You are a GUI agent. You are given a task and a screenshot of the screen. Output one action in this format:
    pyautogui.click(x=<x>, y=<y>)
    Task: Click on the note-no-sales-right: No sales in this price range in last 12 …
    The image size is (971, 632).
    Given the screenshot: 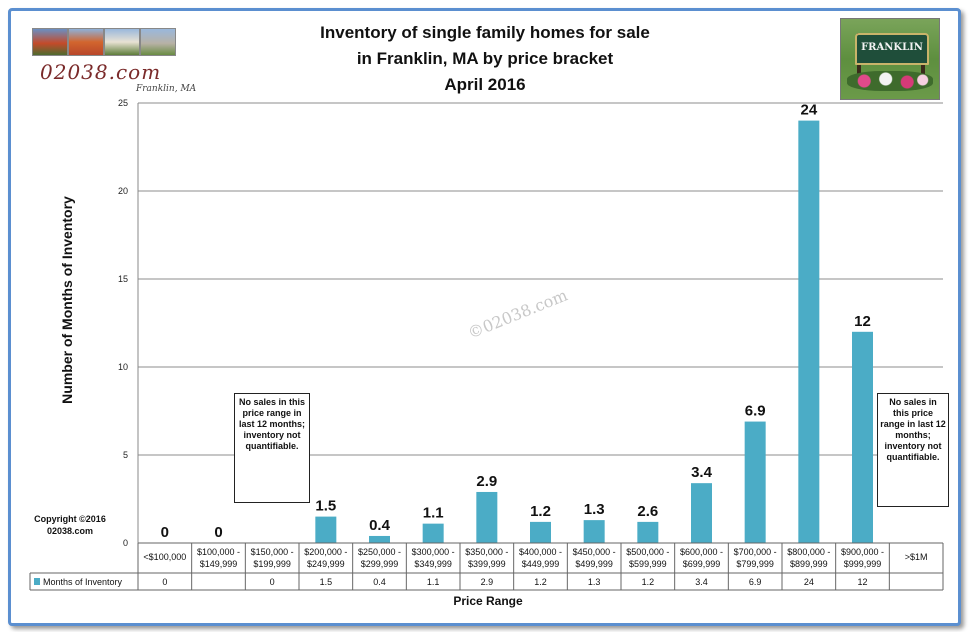 What is the action you would take?
    pyautogui.click(x=913, y=450)
    